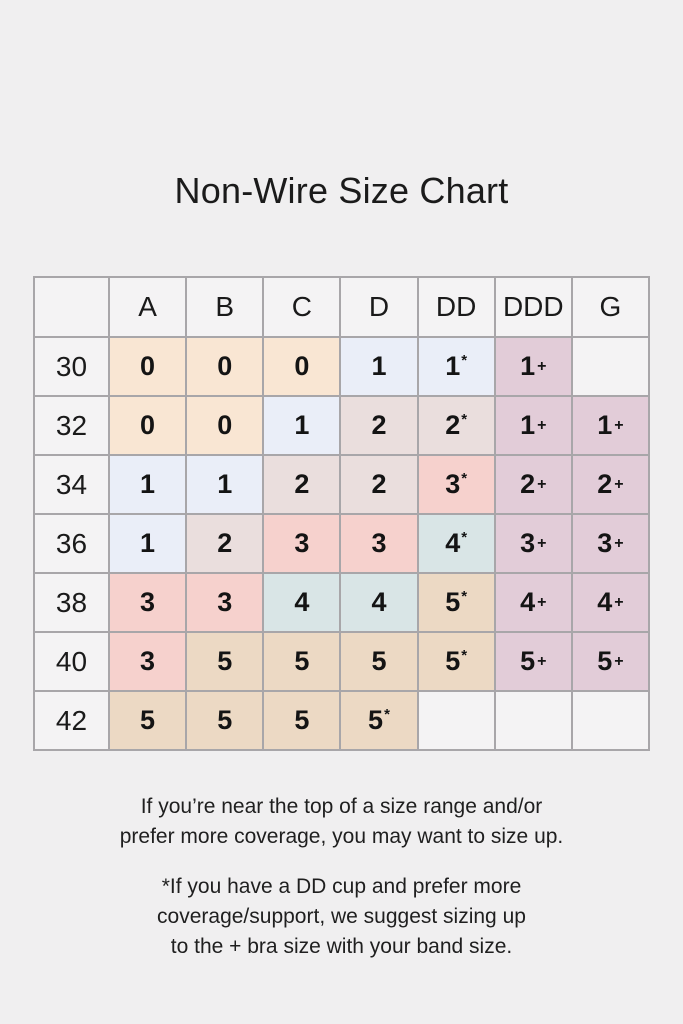  I want to click on cell-40-C: 5, so click(302, 661).